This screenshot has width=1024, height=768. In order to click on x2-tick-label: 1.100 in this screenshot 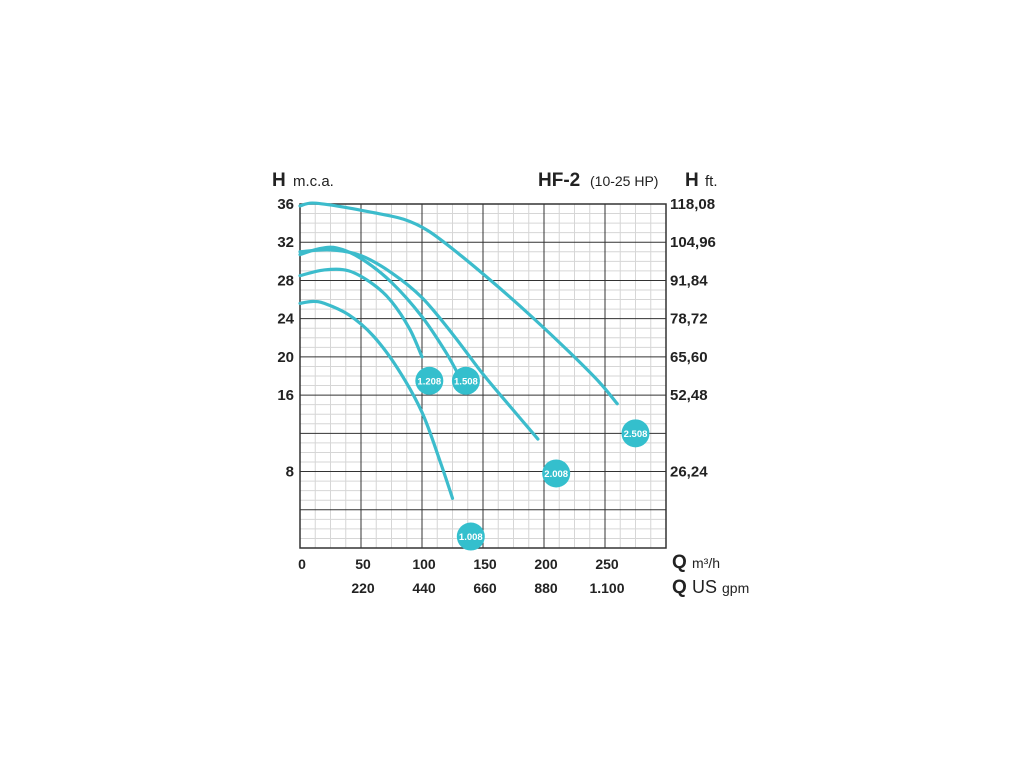, I will do `click(606, 588)`.